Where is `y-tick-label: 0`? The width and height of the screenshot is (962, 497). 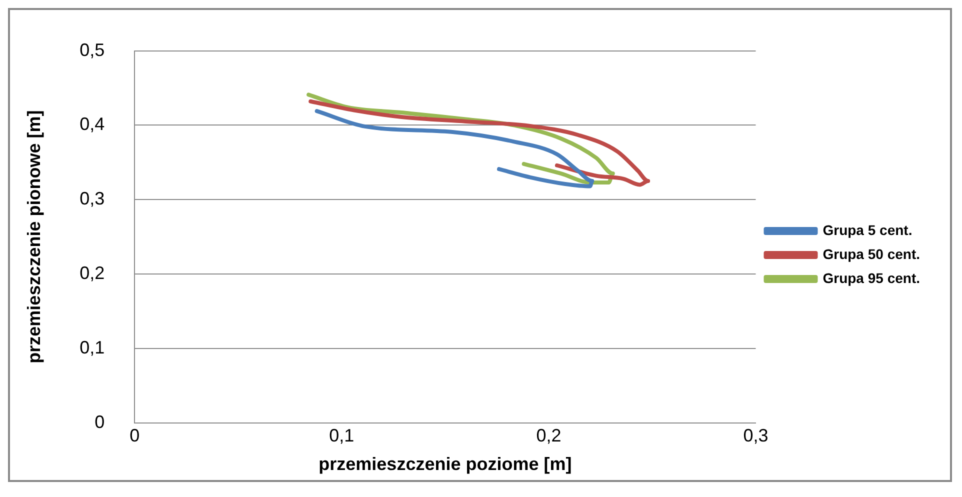 y-tick-label: 0 is located at coordinates (99, 422).